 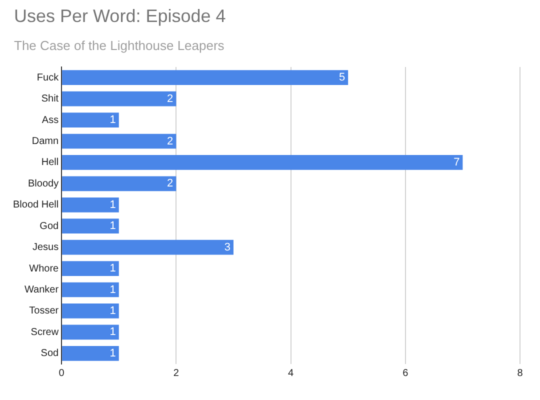 What do you see at coordinates (43, 184) in the screenshot?
I see `y-tick-label: Bloody` at bounding box center [43, 184].